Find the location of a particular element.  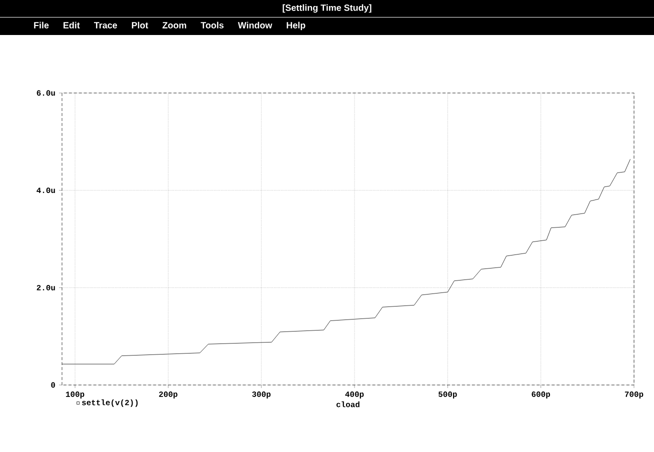

text: File is located at coordinates (41, 25).